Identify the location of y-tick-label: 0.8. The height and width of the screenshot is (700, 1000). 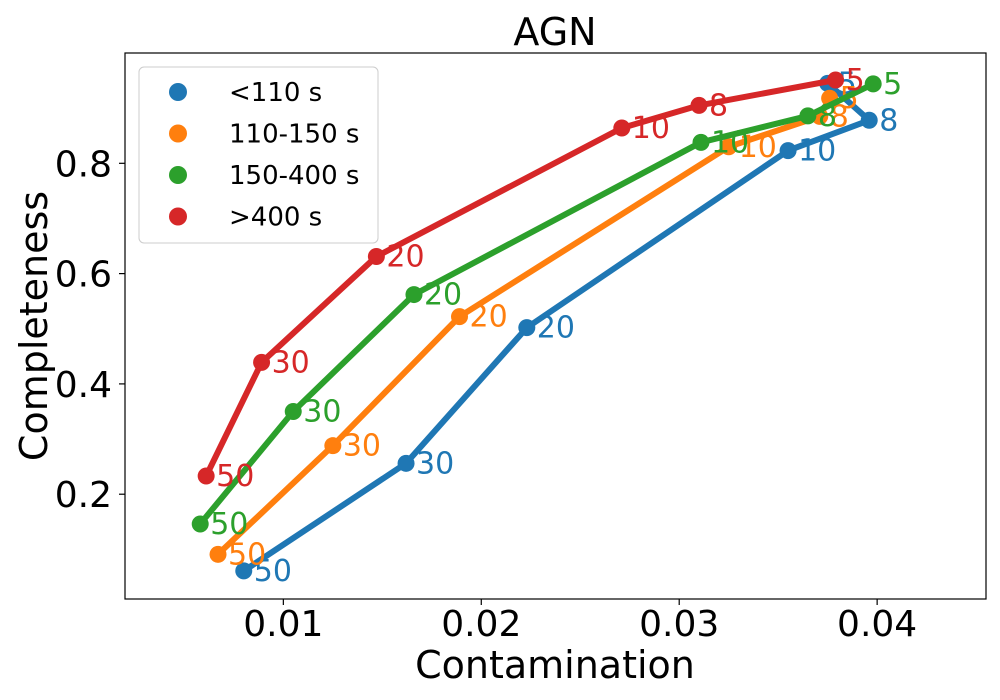
(83, 164).